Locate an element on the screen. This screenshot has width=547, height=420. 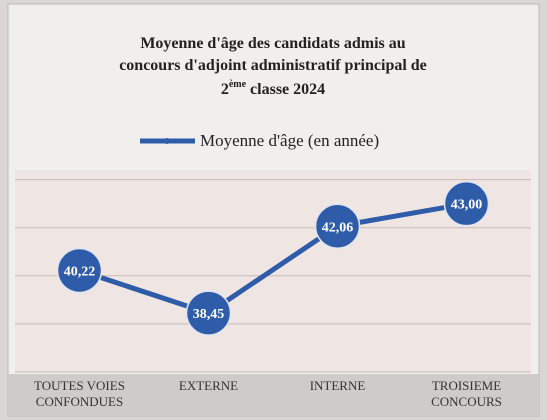
x-tick-label: EXTERNE is located at coordinates (208, 385).